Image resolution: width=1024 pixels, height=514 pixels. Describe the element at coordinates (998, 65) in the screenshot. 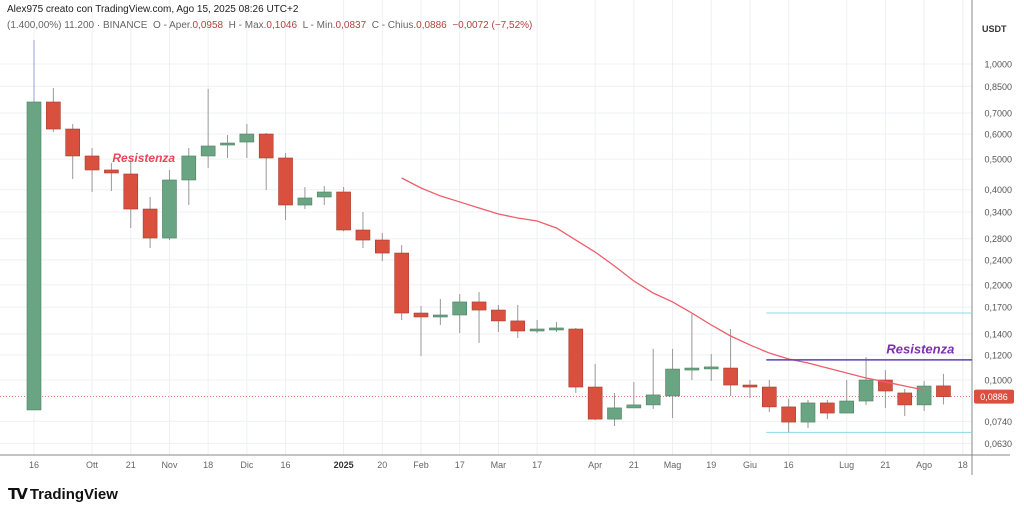

I see `y-tick-label: 1,0000` at that location.